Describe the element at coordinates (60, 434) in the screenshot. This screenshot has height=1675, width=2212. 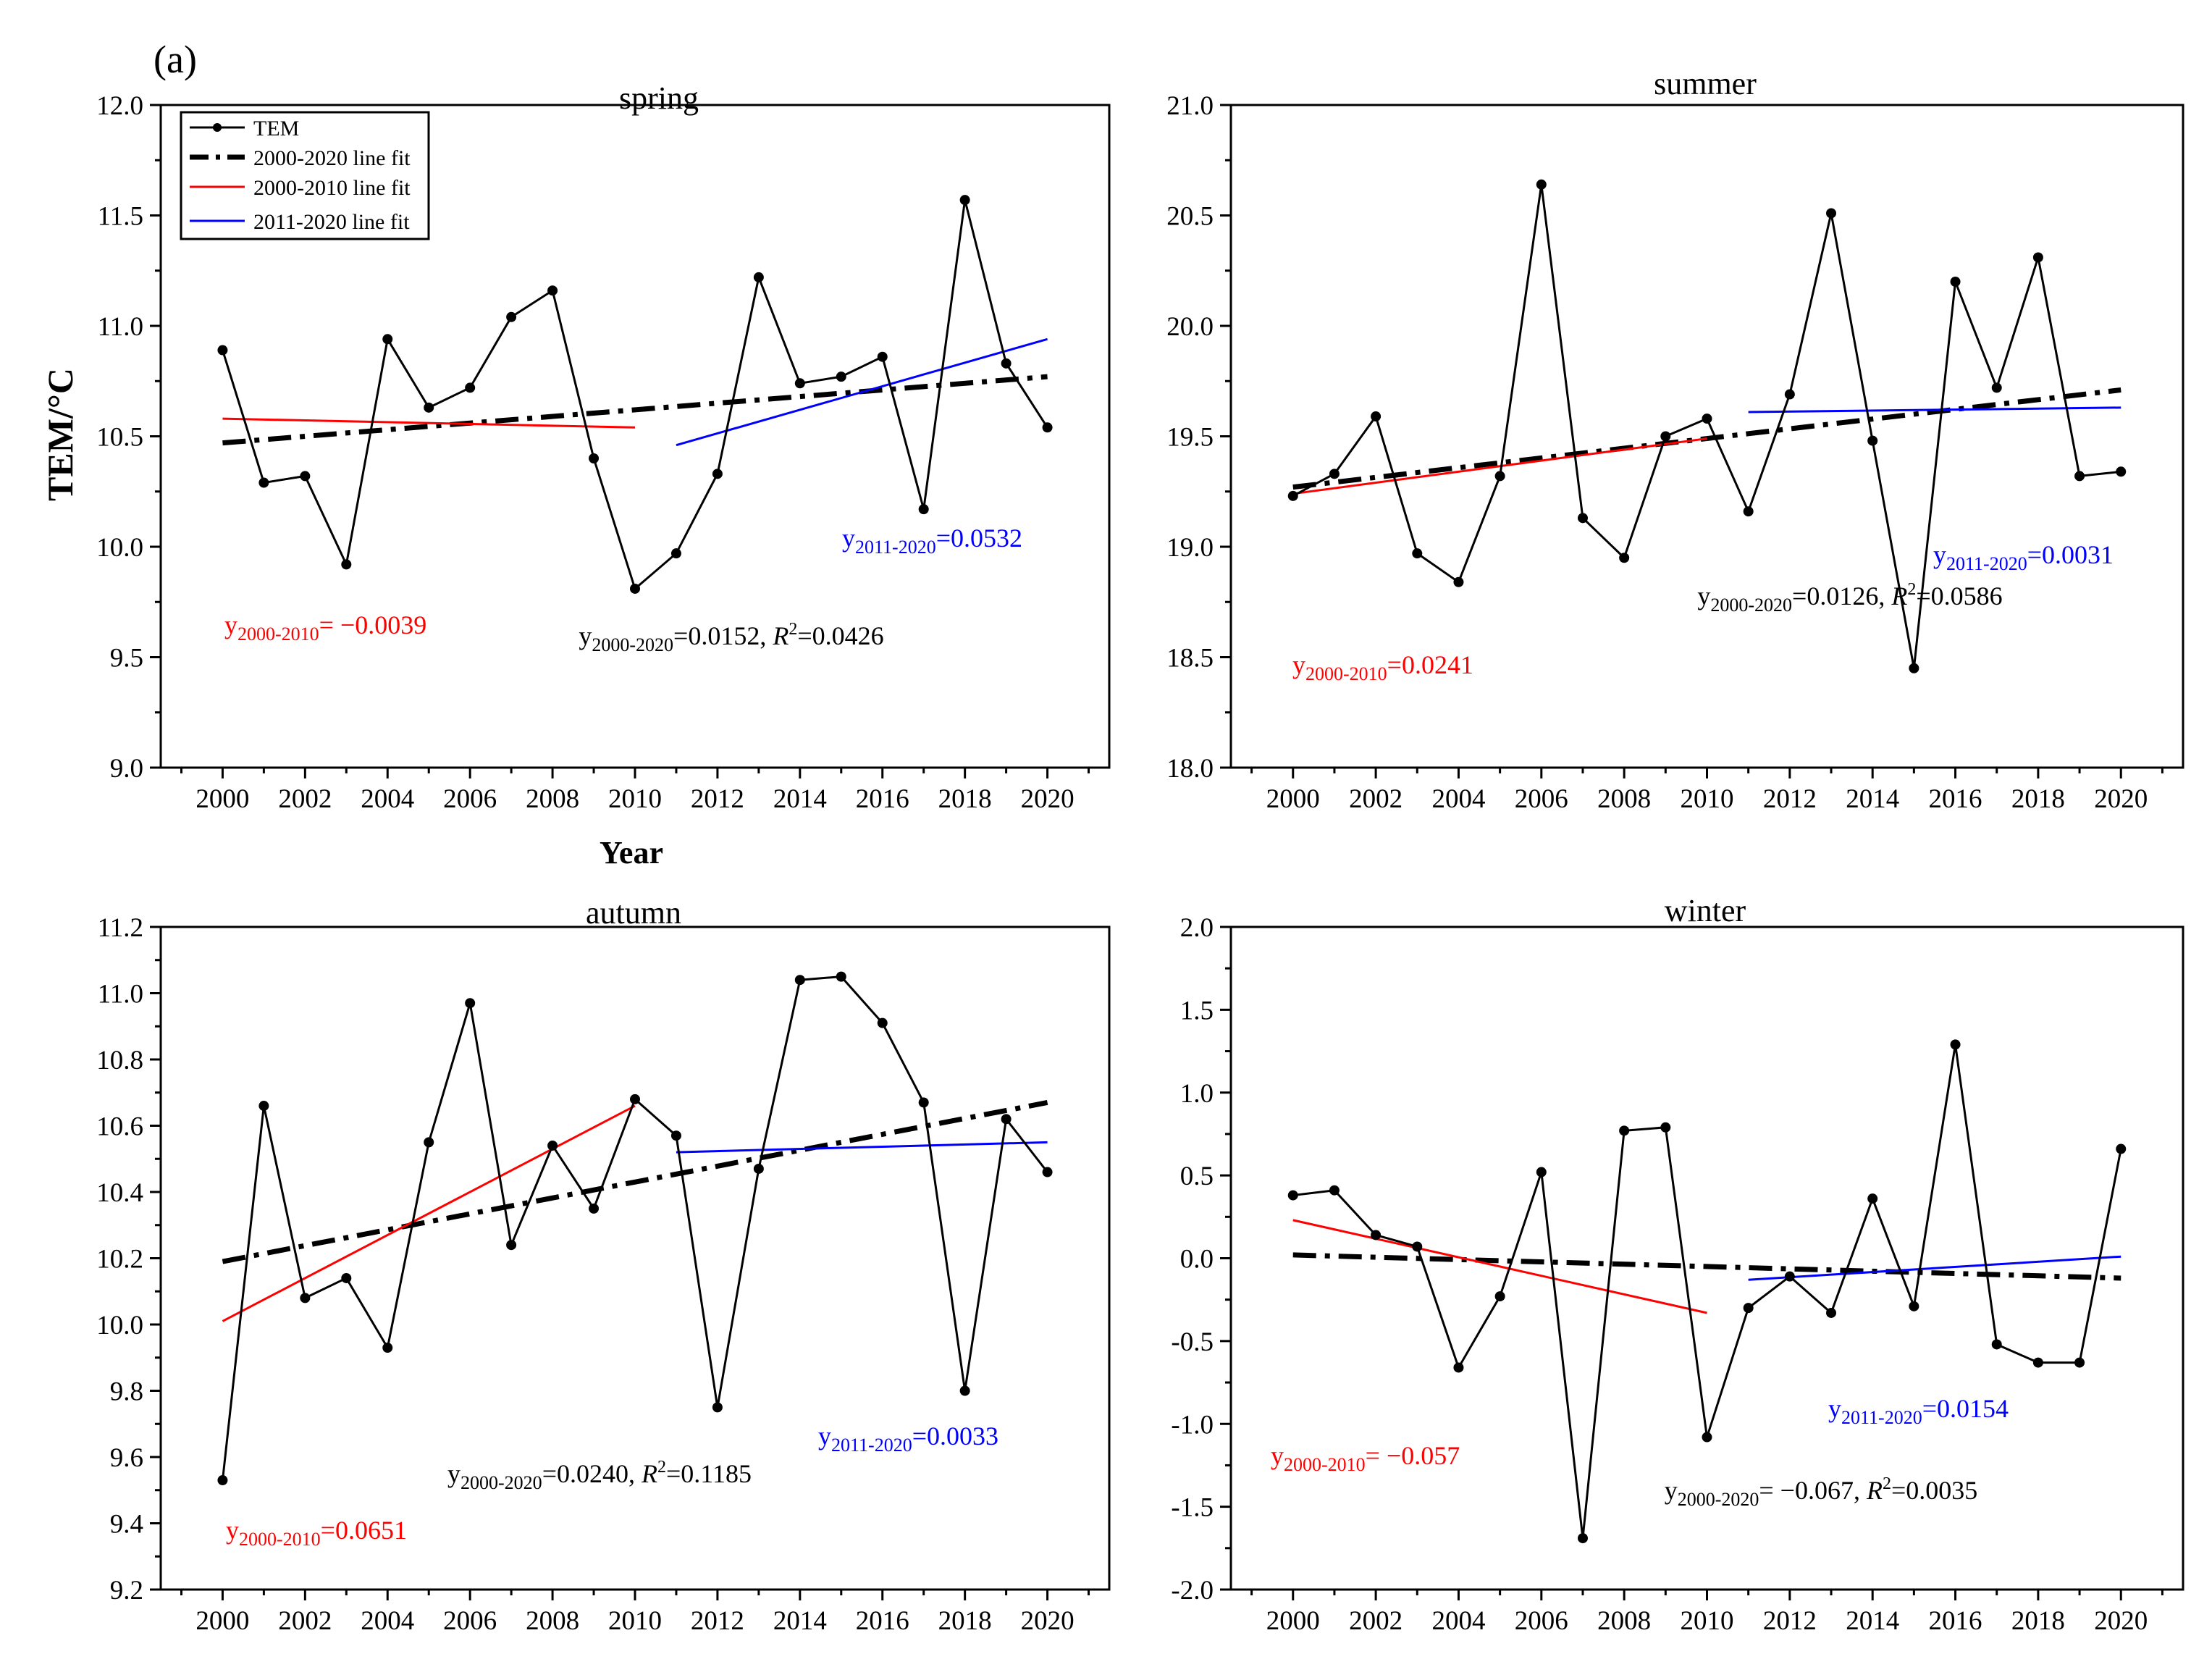
I see `y-axis-label: TEM/°C` at that location.